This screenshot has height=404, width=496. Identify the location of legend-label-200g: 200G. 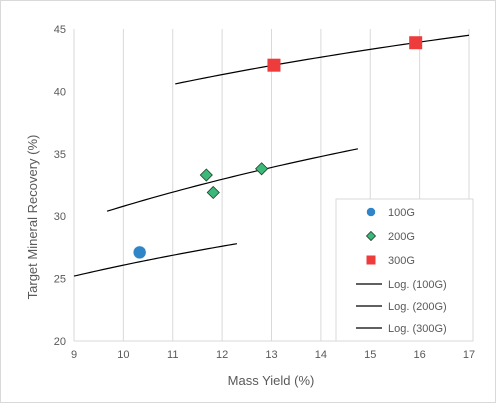
(401, 237).